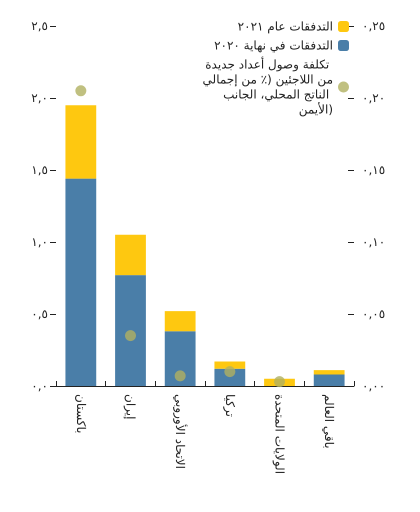 The image size is (420, 512). I want to click on x-tick-label: إيران, so click(131, 407).